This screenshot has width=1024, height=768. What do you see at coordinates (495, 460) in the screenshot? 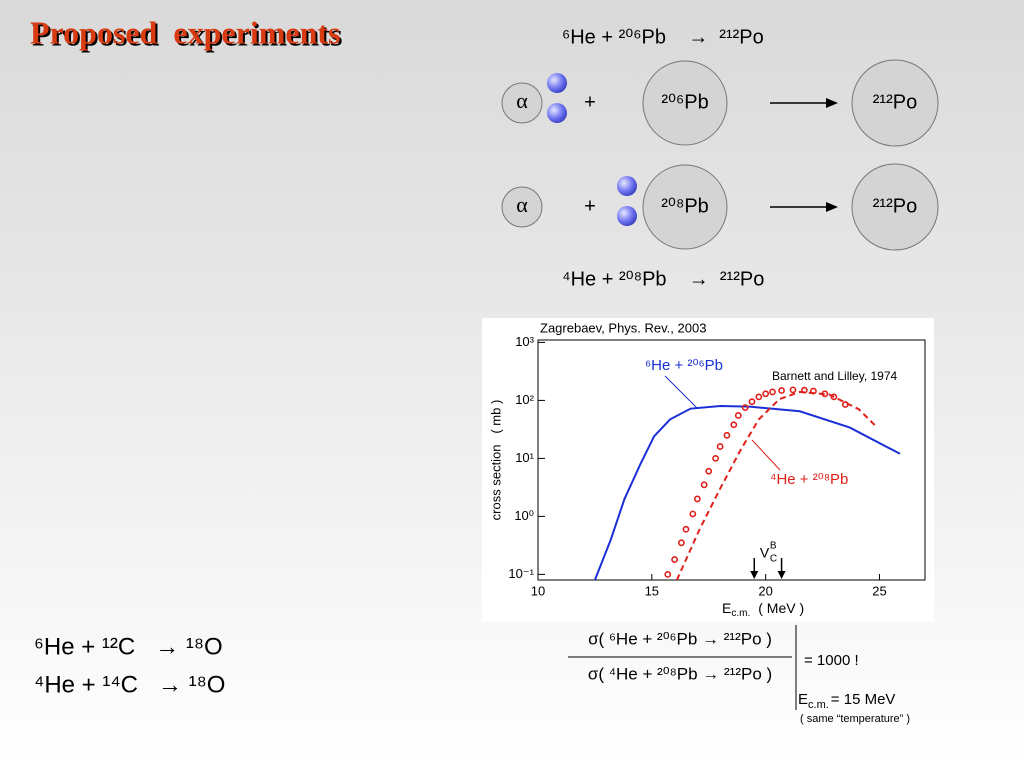
I see `y-axis-label: cross section ( mb )` at bounding box center [495, 460].